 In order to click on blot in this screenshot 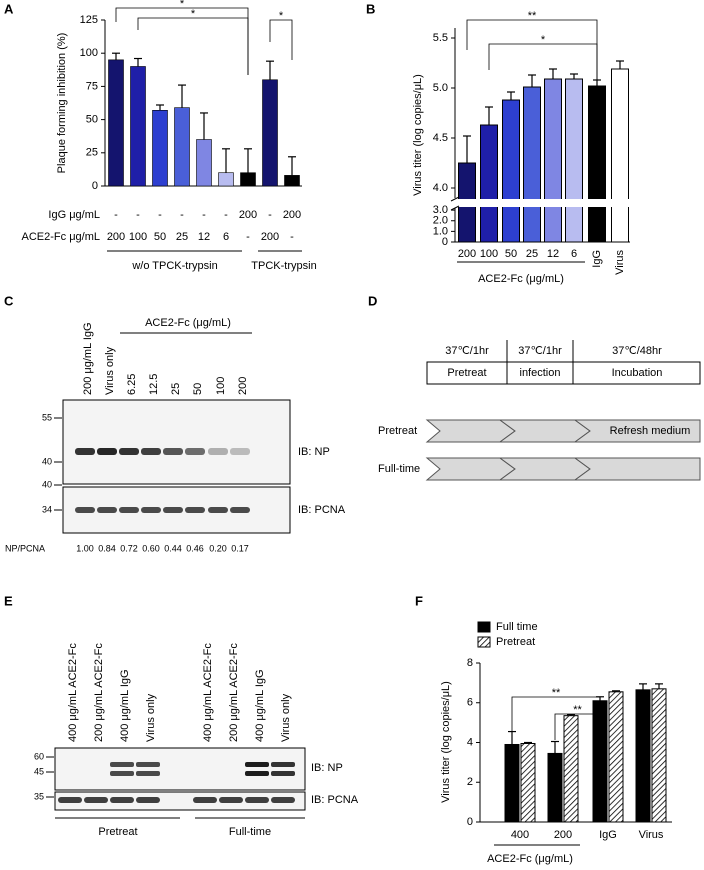, I will do `click(180, 769)`.